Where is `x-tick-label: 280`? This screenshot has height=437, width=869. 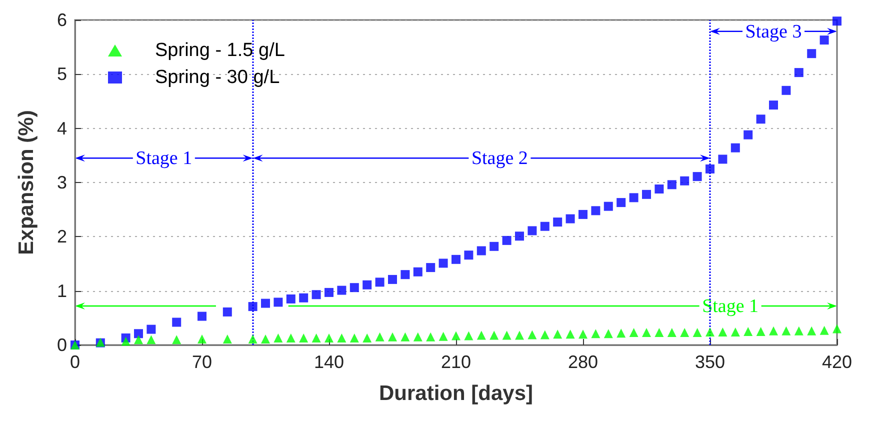 x-tick-label: 280 is located at coordinates (583, 362).